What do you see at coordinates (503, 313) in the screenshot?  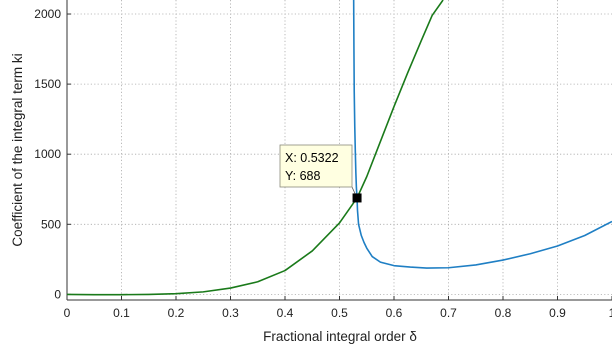 I see `x-tick-label: 0.8` at bounding box center [503, 313].